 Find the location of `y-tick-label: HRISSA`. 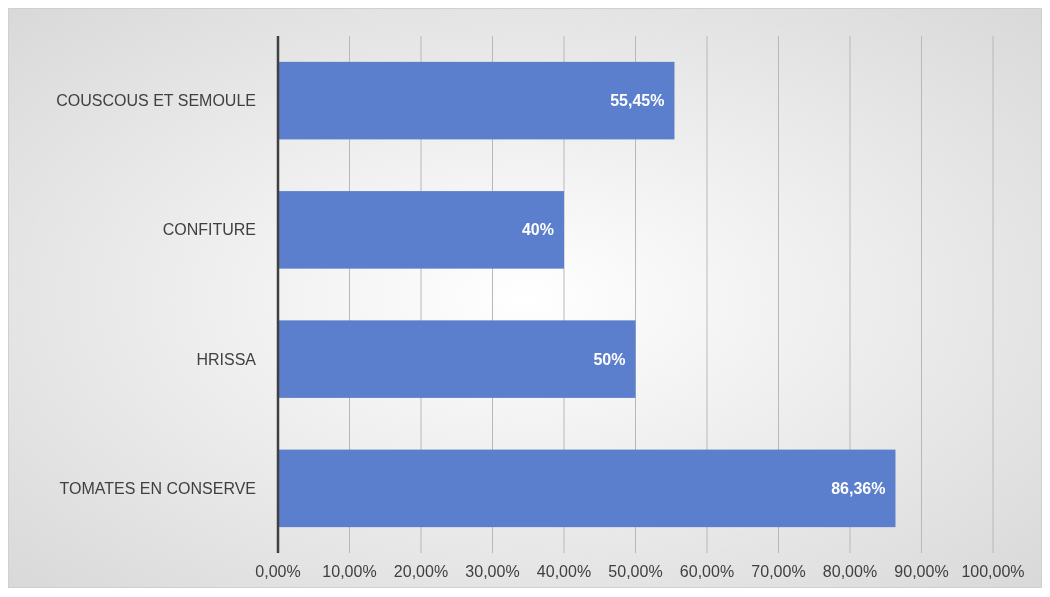

y-tick-label: HRISSA is located at coordinates (226, 359).